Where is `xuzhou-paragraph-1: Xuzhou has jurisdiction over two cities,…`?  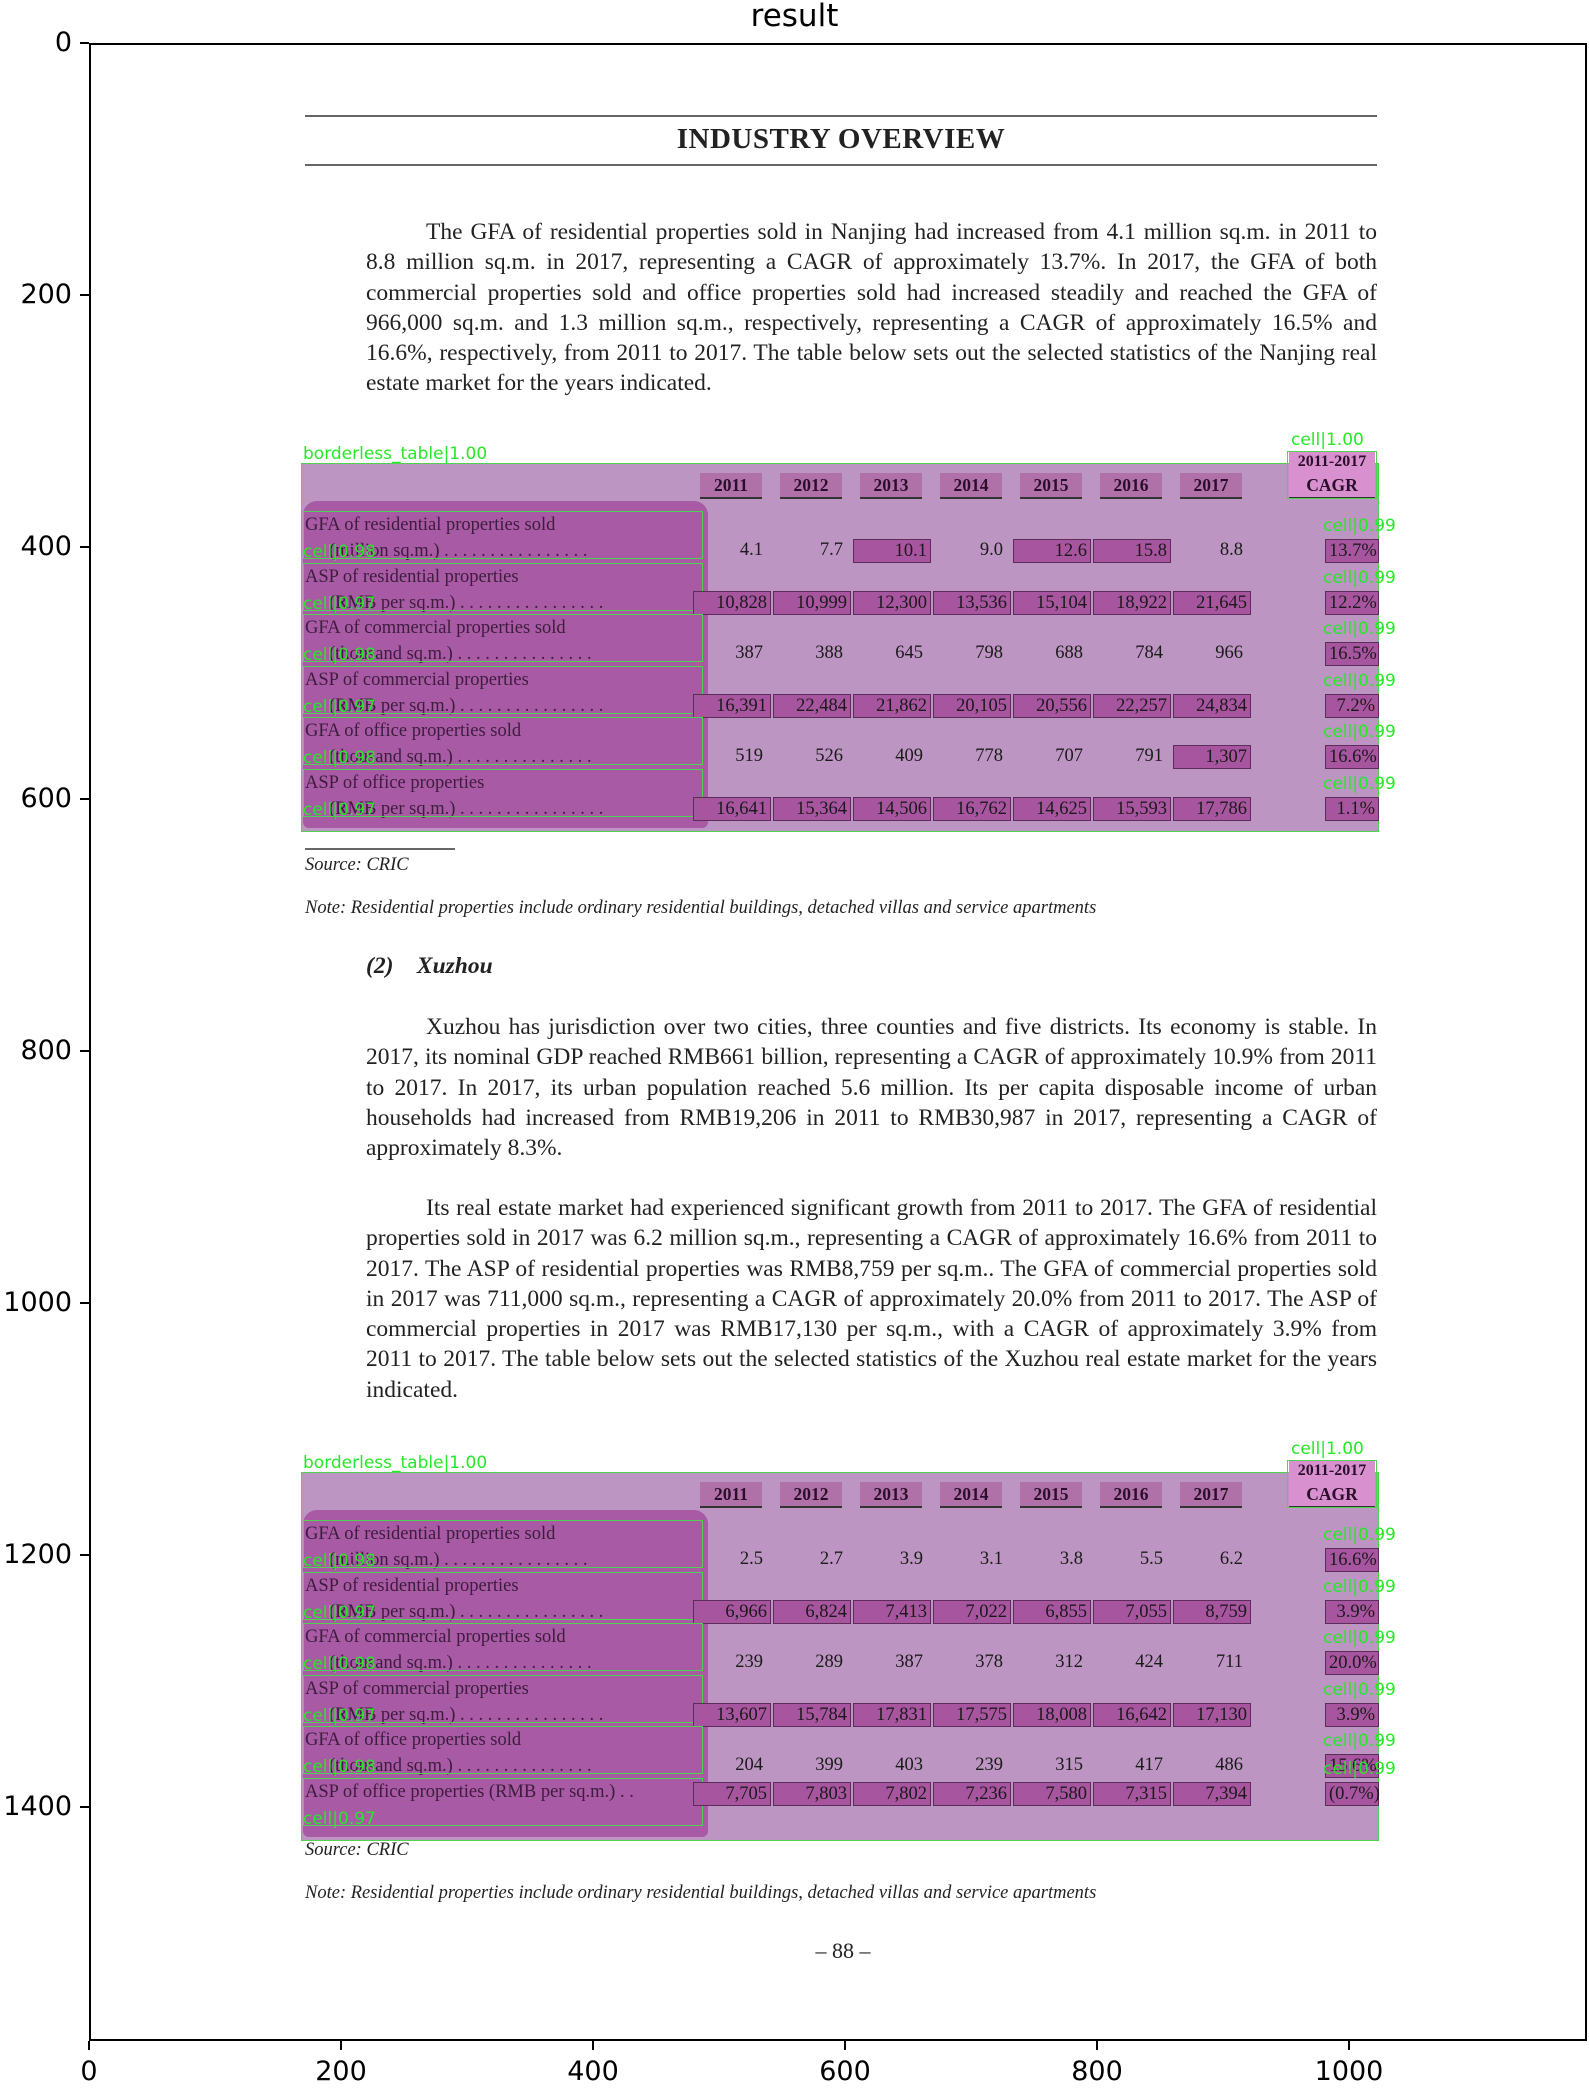
xuzhou-paragraph-1: Xuzhou has jurisdiction over two cities,… is located at coordinates (871, 1088).